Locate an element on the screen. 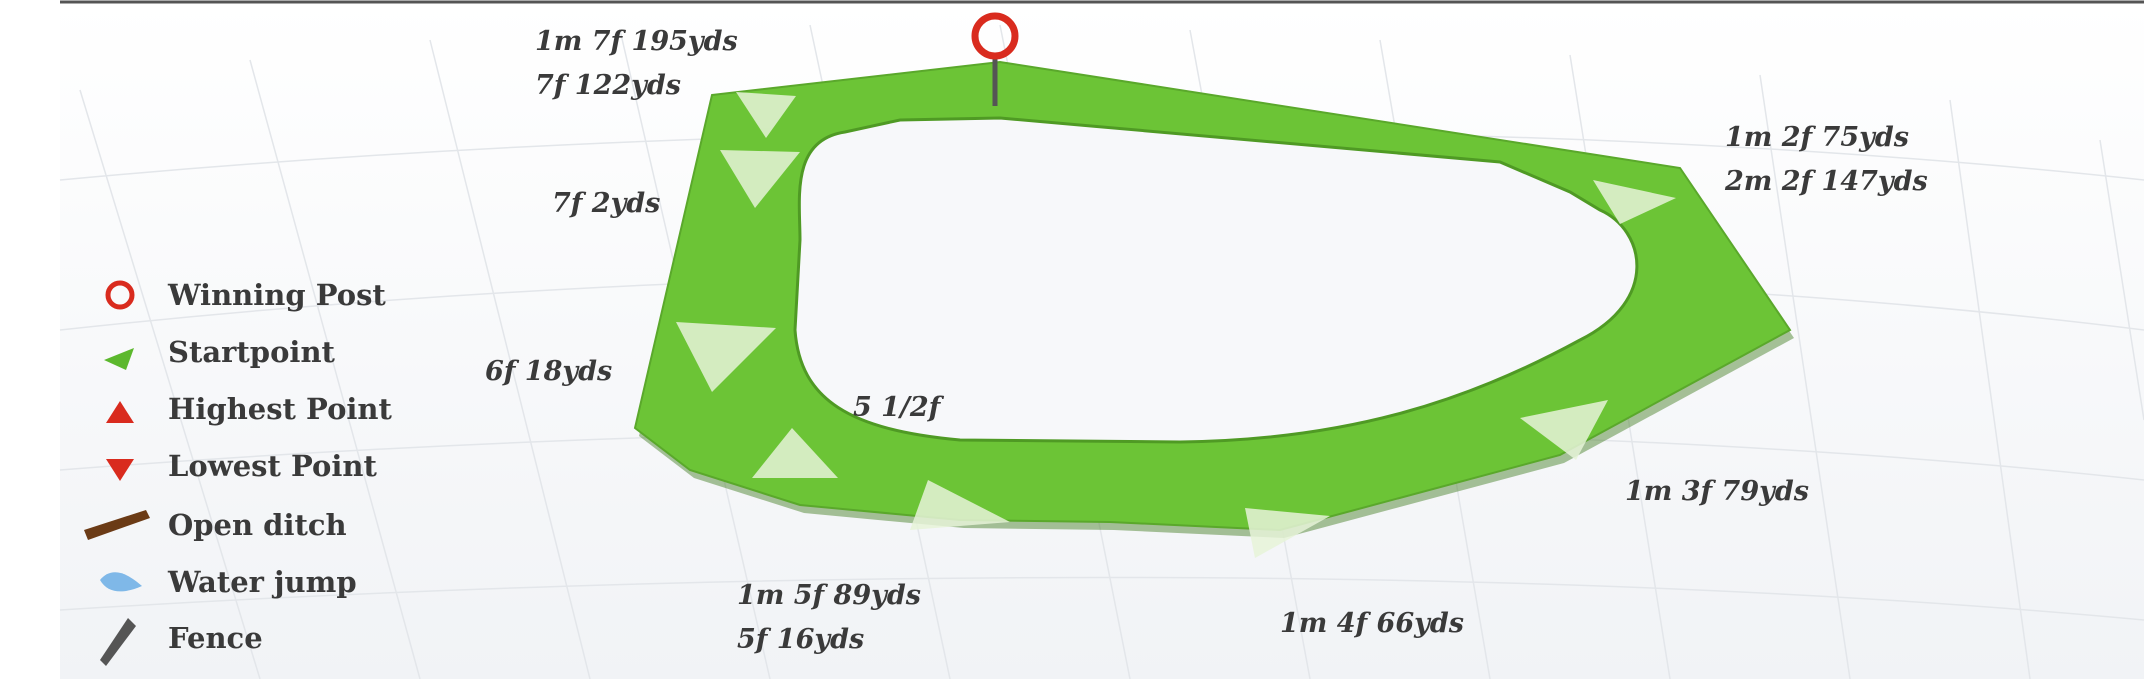 The image size is (2144, 679). distance-label: 2m 2f 147yds is located at coordinates (1826, 181).